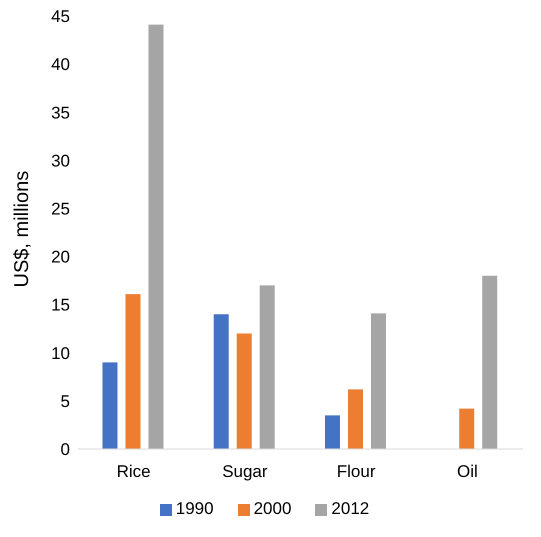 The width and height of the screenshot is (541, 537). Describe the element at coordinates (60, 112) in the screenshot. I see `y-tick-label: 35` at that location.